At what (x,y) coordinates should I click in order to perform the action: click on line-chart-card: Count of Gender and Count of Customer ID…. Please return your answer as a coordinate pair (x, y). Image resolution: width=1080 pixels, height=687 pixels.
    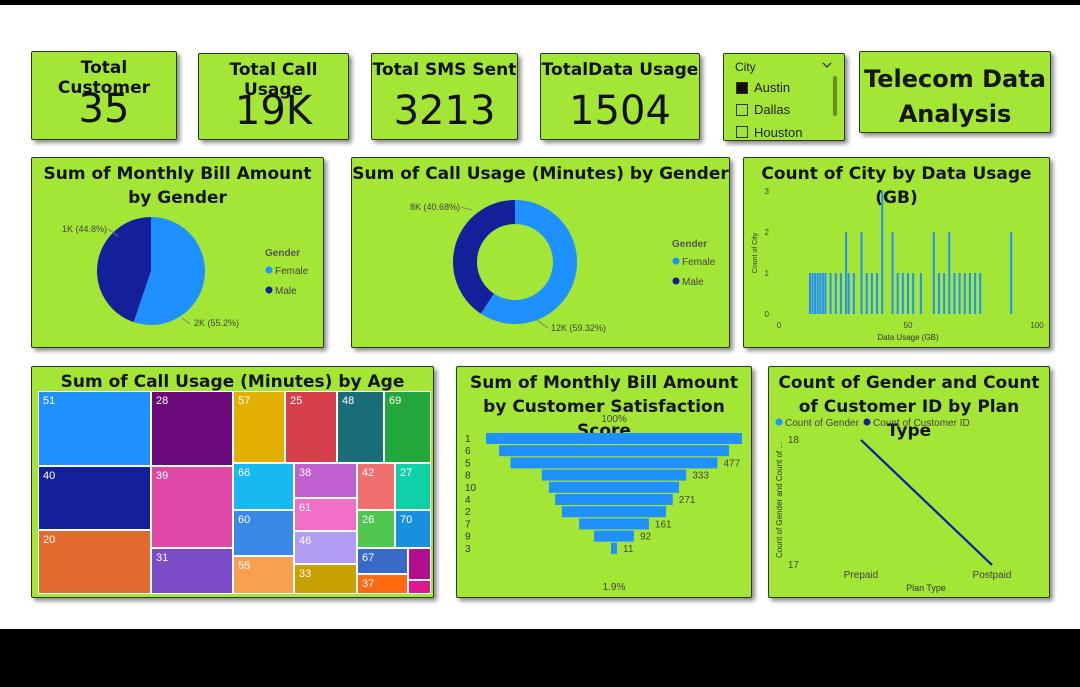
    Looking at the image, I should click on (909, 482).